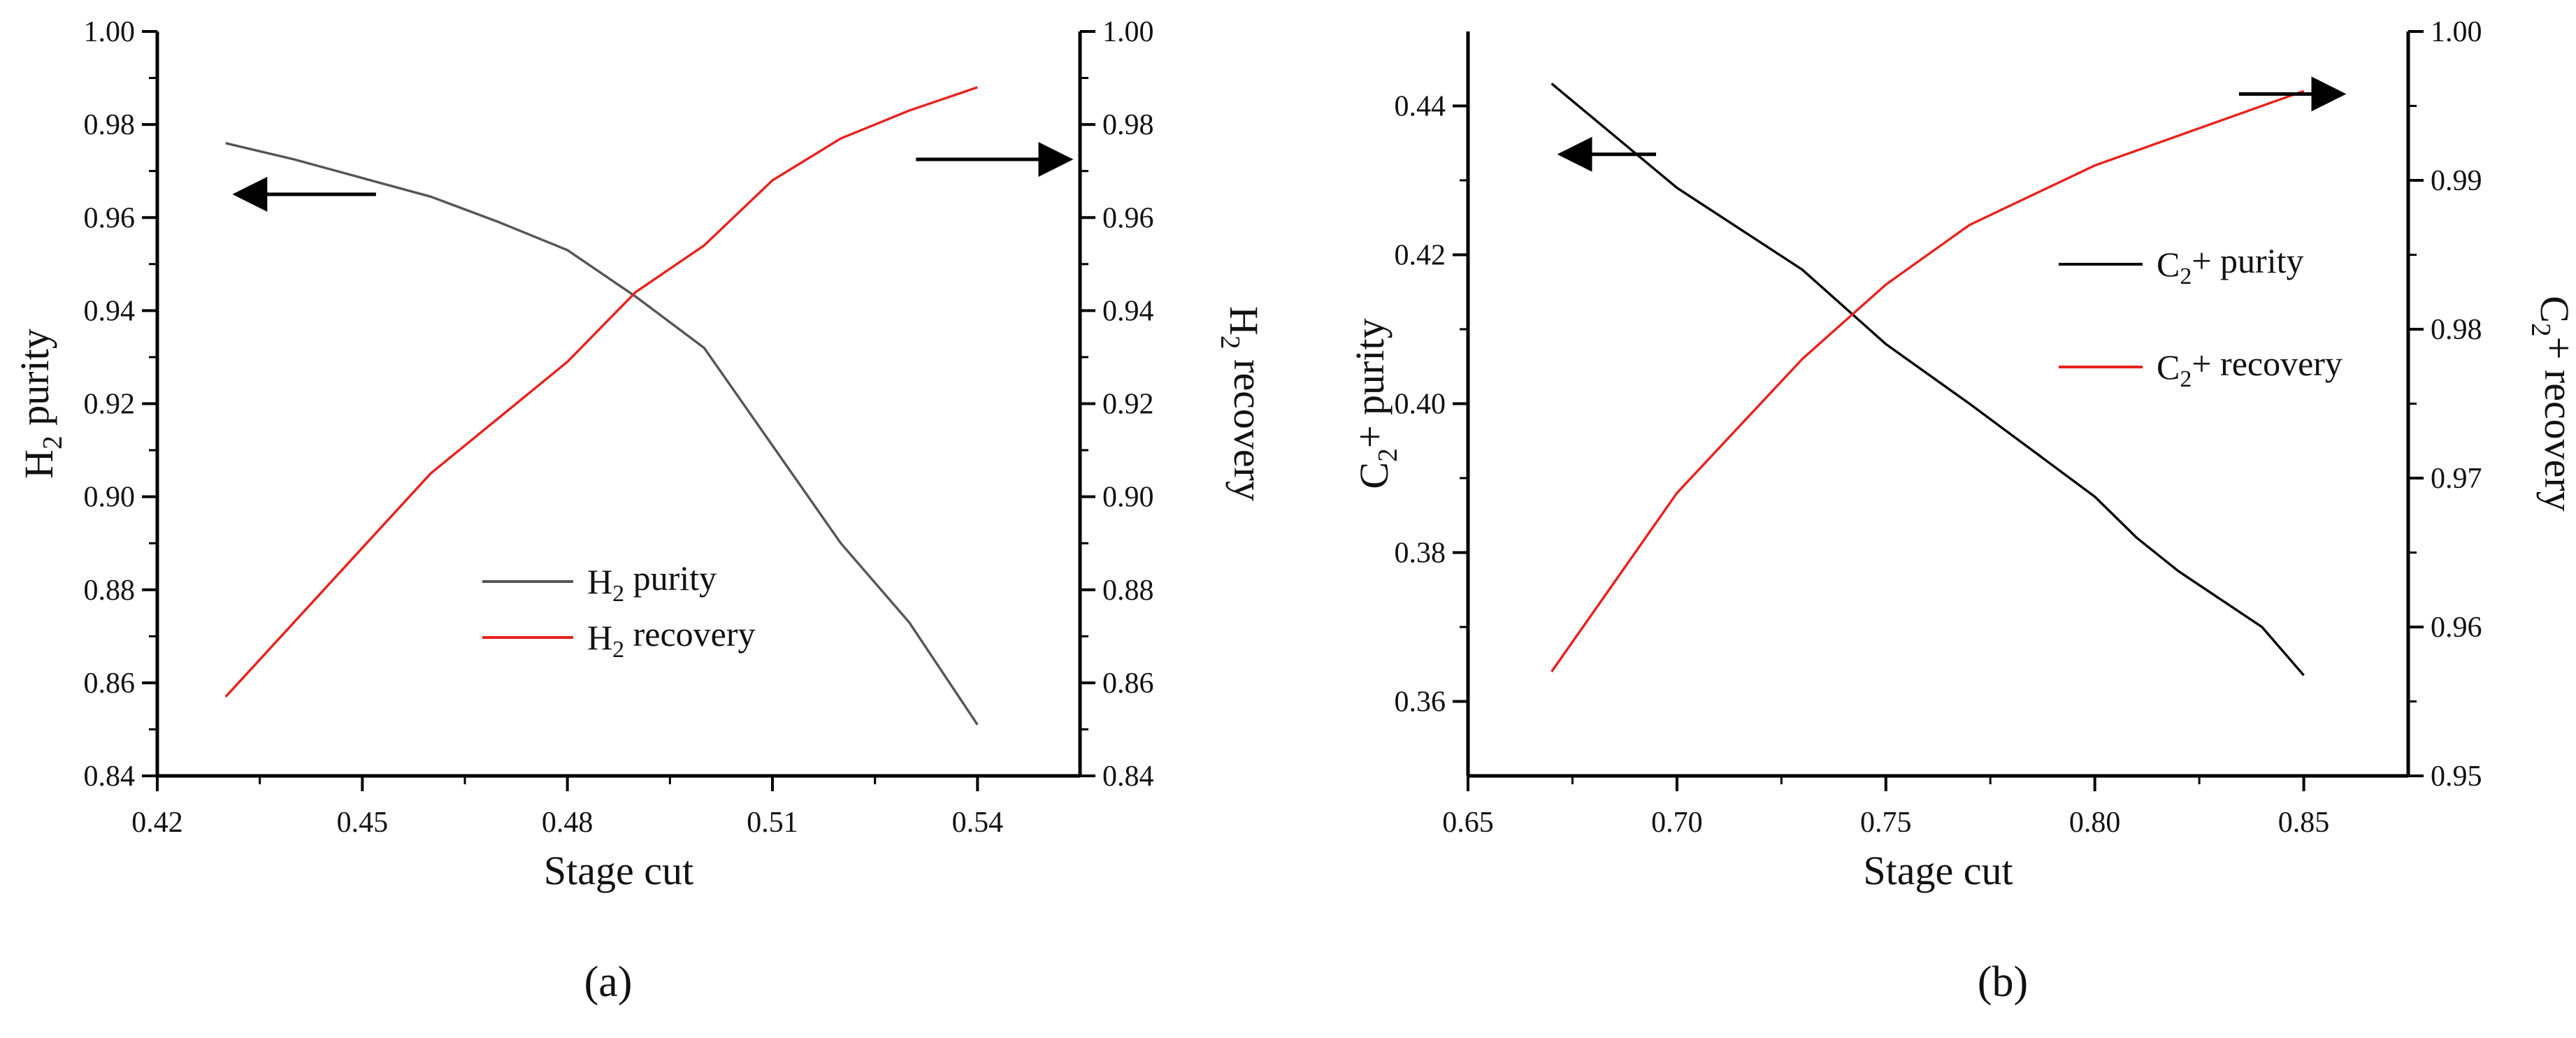  I want to click on legend-label: H2 recovery, so click(671, 638).